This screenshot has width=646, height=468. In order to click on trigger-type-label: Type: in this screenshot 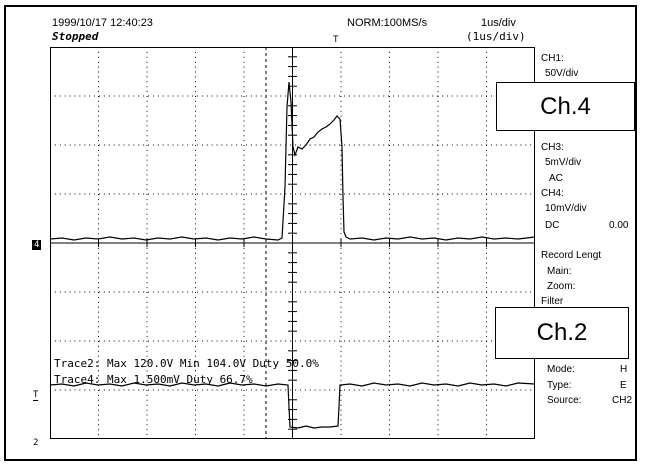, I will do `click(559, 385)`.